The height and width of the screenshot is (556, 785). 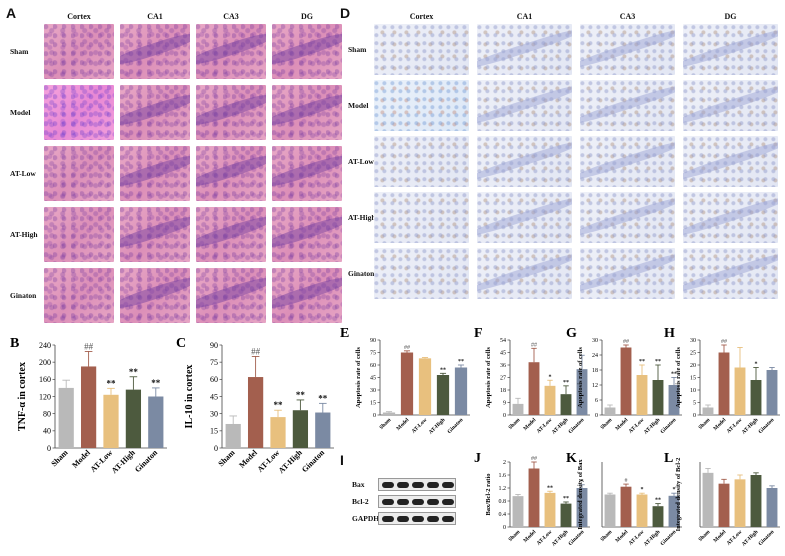 What do you see at coordinates (45, 379) in the screenshot?
I see `y-tick-label: 160` at bounding box center [45, 379].